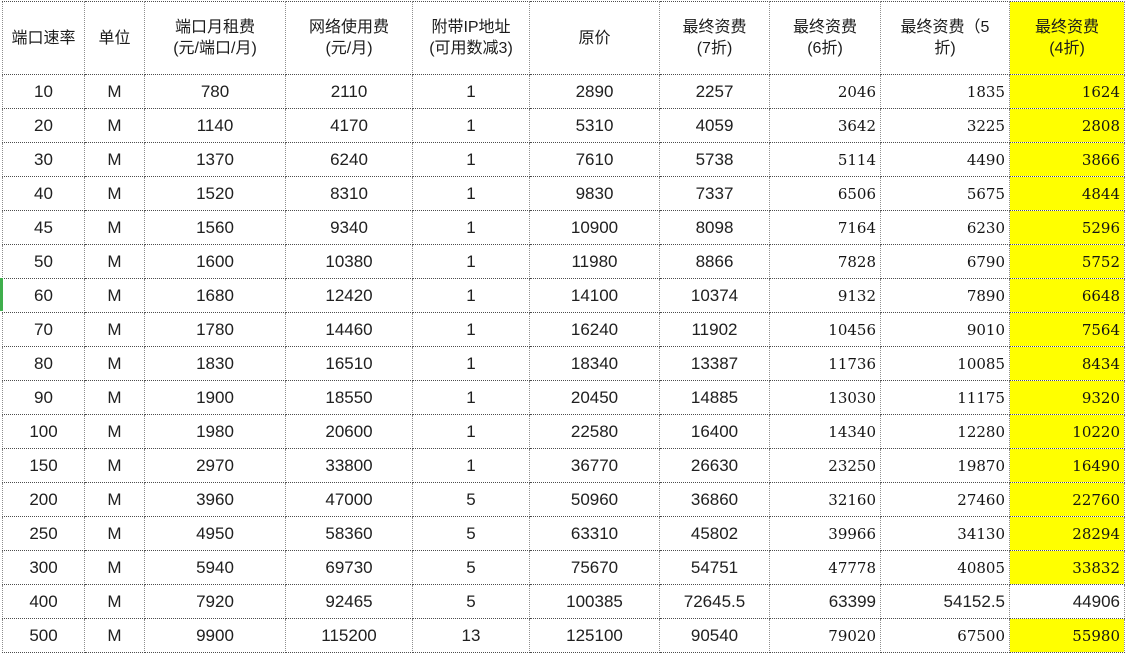 The image size is (1127, 653). What do you see at coordinates (825, 159) in the screenshot?
I see `cell-final-fee-60: 5114` at bounding box center [825, 159].